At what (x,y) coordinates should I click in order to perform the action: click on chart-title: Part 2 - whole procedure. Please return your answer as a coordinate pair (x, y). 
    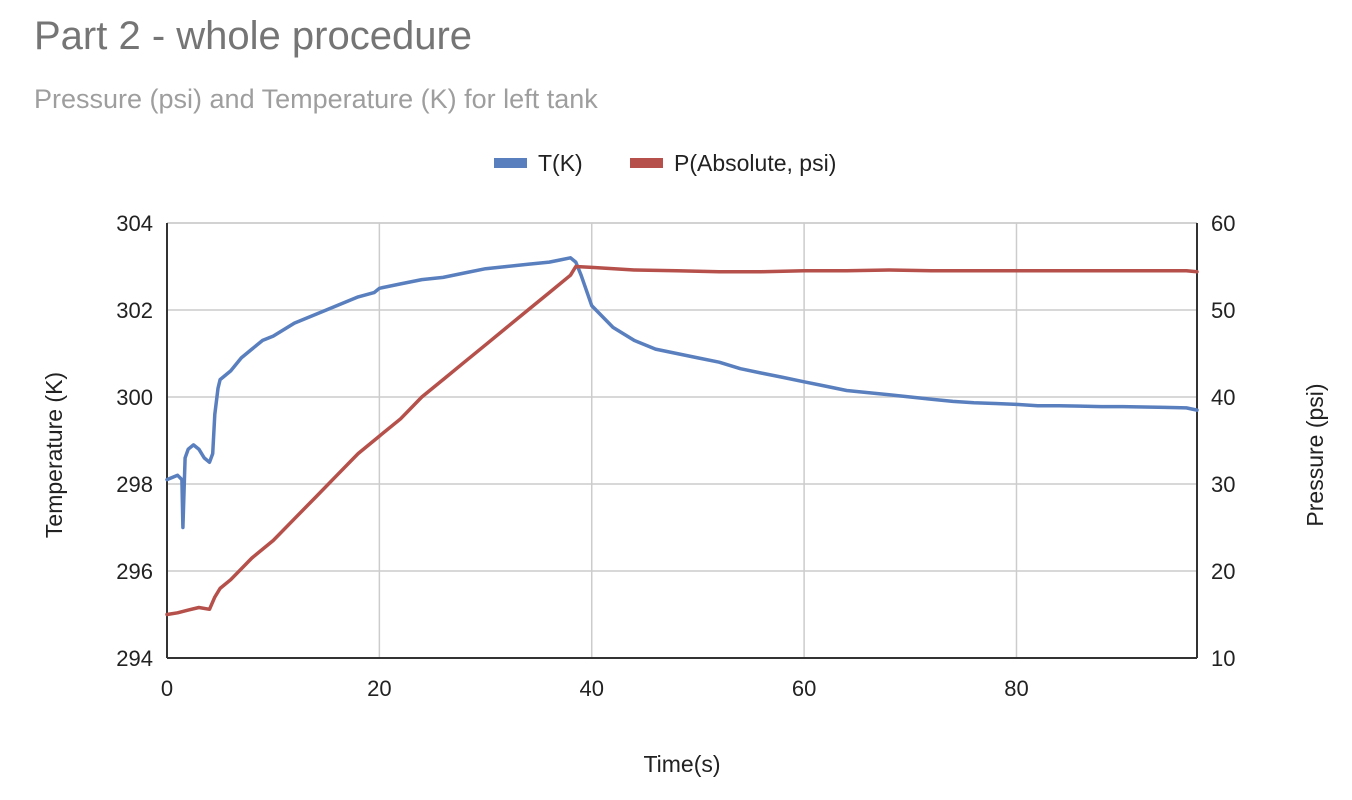
    Looking at the image, I should click on (253, 36).